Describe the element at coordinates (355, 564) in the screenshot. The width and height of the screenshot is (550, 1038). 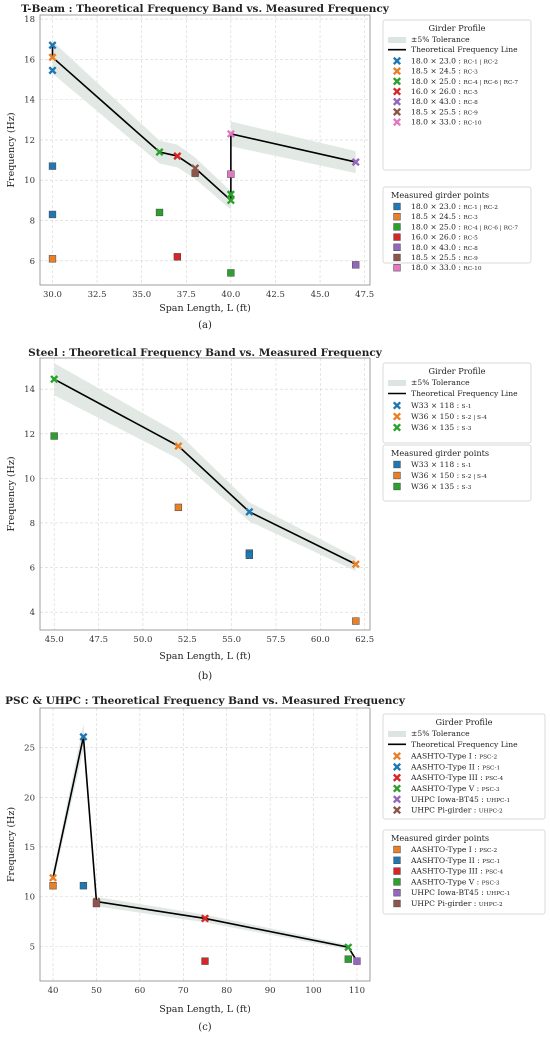
I see `theory-point-1-1-stroke-b` at that location.